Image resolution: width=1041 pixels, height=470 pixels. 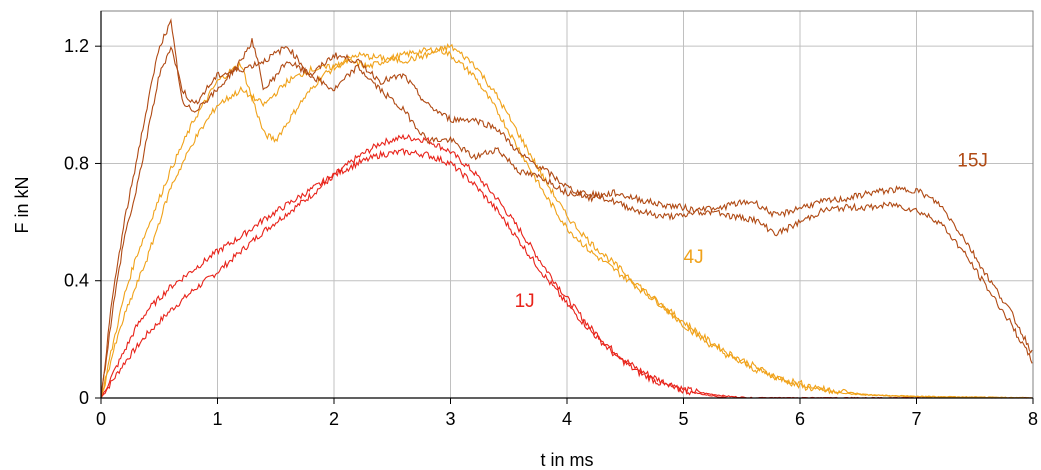 What do you see at coordinates (972, 160) in the screenshot?
I see `series-label-15J: 15J` at bounding box center [972, 160].